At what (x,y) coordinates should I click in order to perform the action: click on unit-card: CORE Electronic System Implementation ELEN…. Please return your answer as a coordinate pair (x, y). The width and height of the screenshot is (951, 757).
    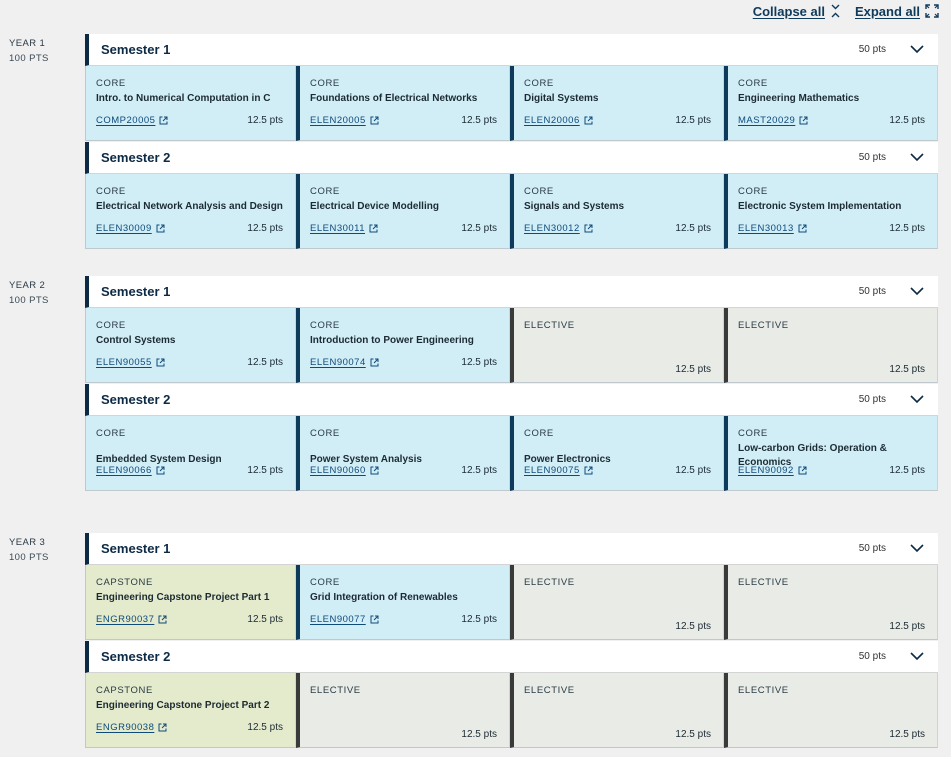
    Looking at the image, I should click on (831, 211).